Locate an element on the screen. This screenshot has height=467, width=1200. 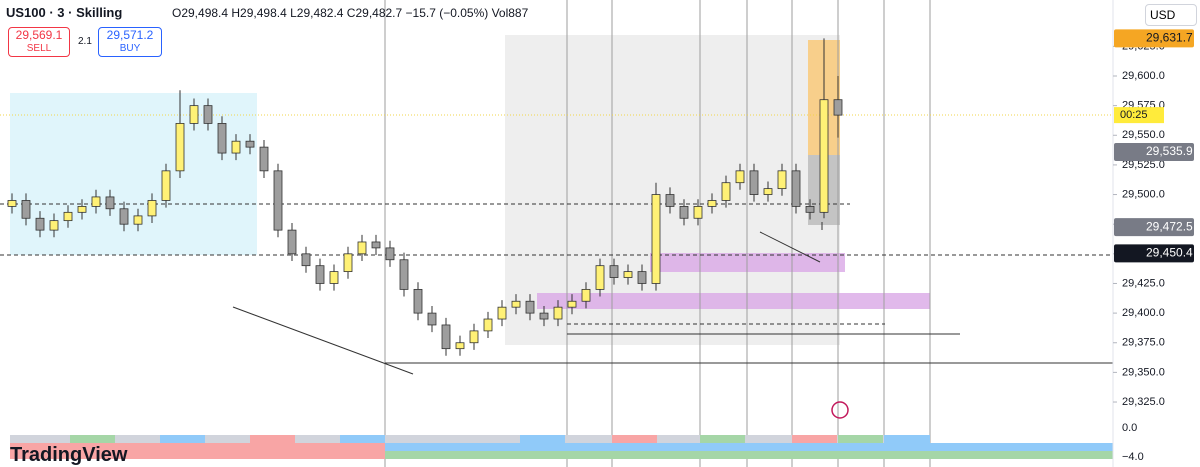
y-tick-label: 29,350.0 is located at coordinates (1143, 372).